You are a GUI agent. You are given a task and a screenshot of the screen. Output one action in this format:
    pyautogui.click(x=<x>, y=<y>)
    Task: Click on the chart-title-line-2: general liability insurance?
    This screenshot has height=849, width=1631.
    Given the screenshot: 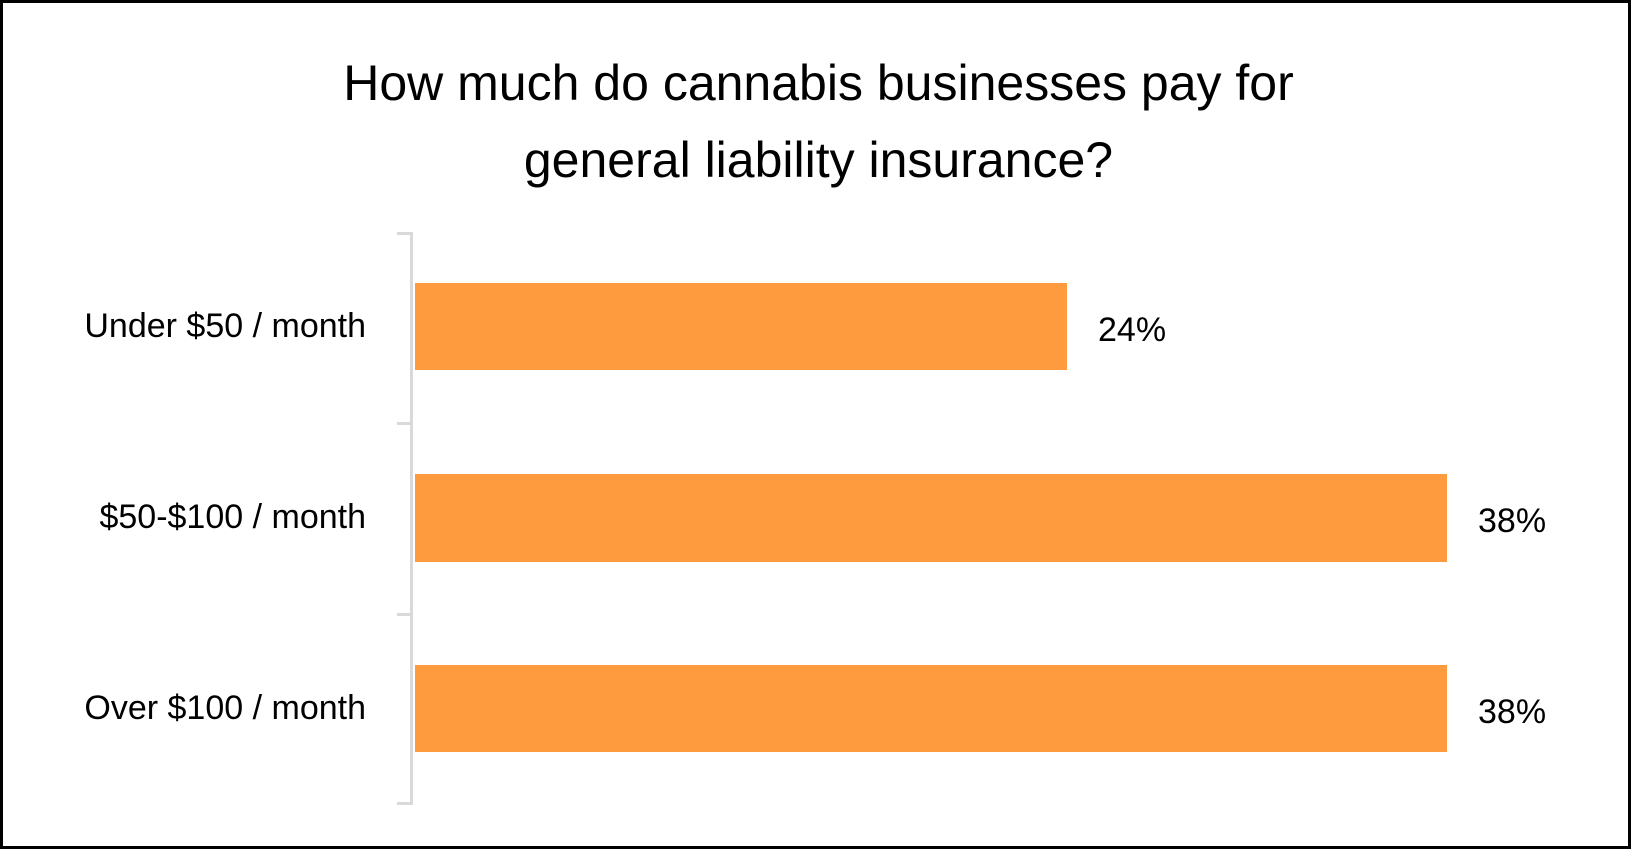 What is the action you would take?
    pyautogui.click(x=818, y=160)
    